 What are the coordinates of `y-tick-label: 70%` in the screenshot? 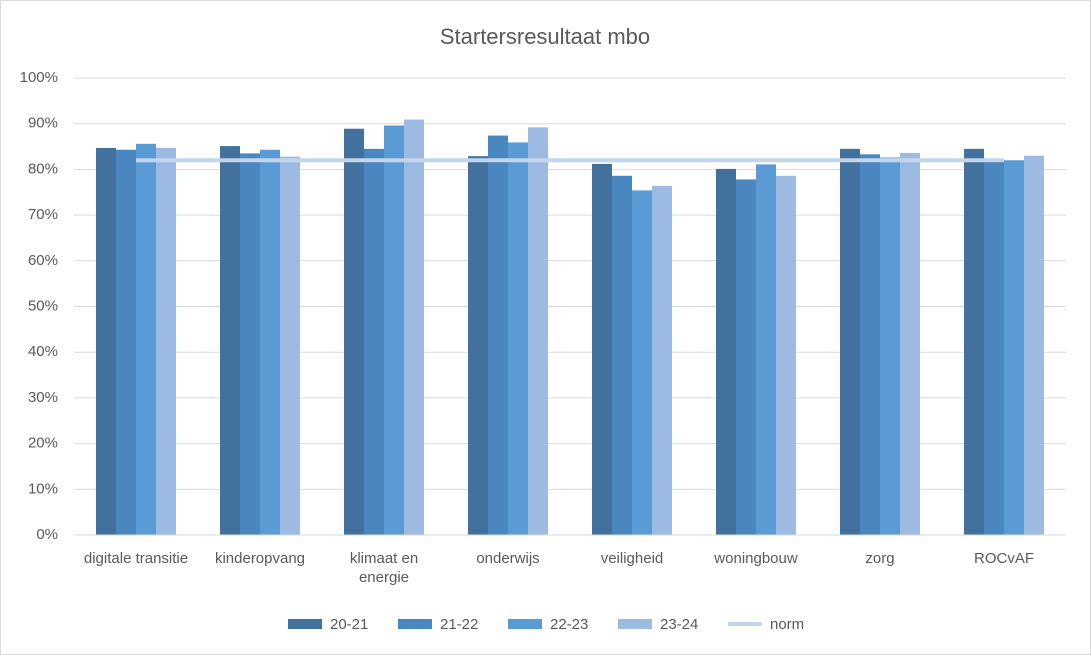 It's located at (43, 214).